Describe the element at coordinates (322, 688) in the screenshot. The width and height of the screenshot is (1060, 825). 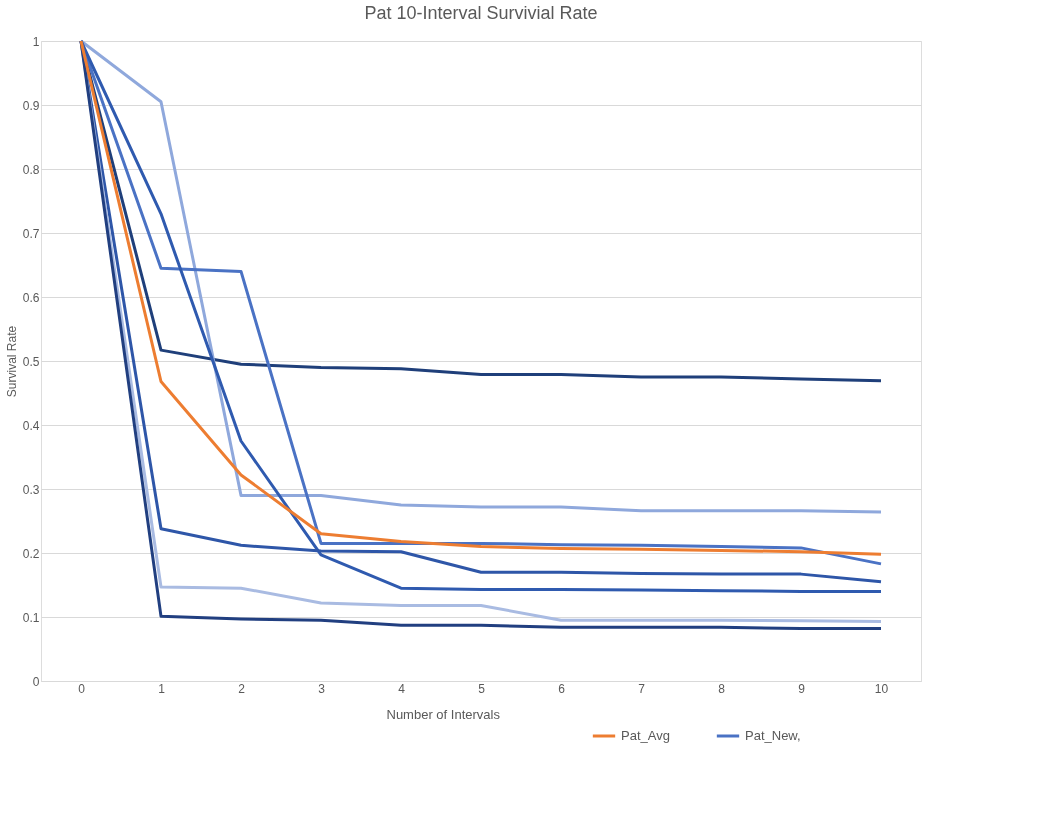
I see `x-tick-label: 3` at that location.